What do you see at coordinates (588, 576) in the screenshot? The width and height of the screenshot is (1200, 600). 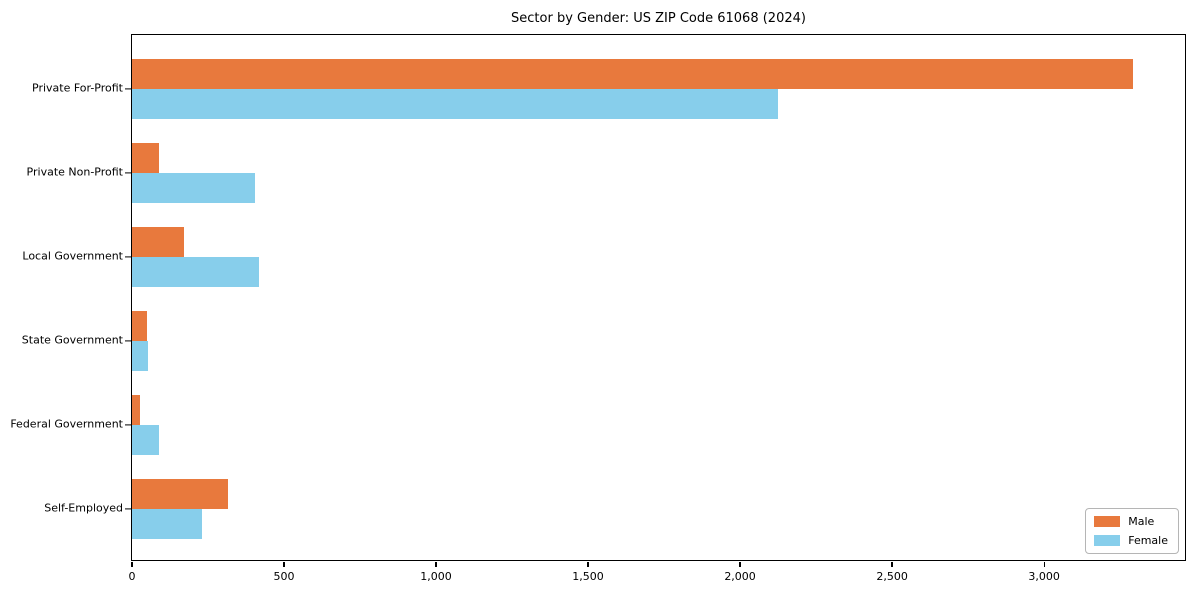 I see `x-tick-label: 1,500` at bounding box center [588, 576].